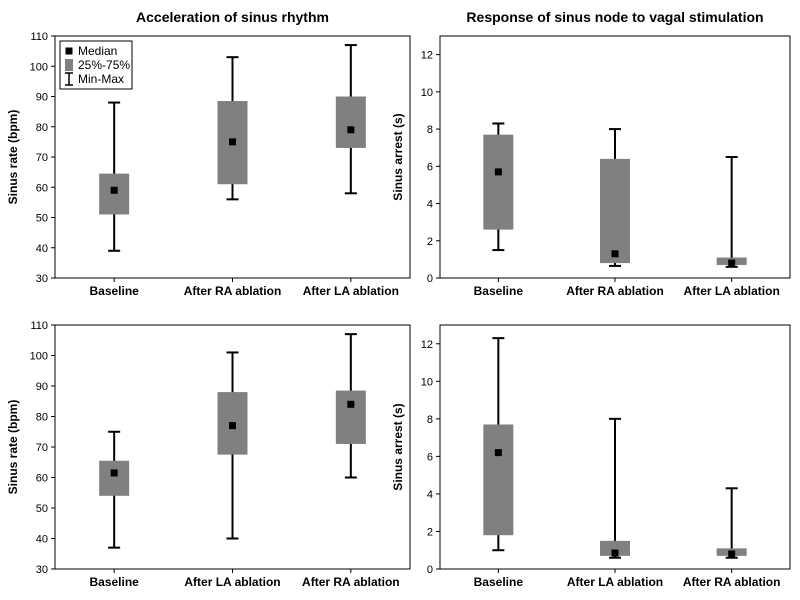 The image size is (800, 600). I want to click on left-column-title: Acceleration of sinus rhythm, so click(232, 17).